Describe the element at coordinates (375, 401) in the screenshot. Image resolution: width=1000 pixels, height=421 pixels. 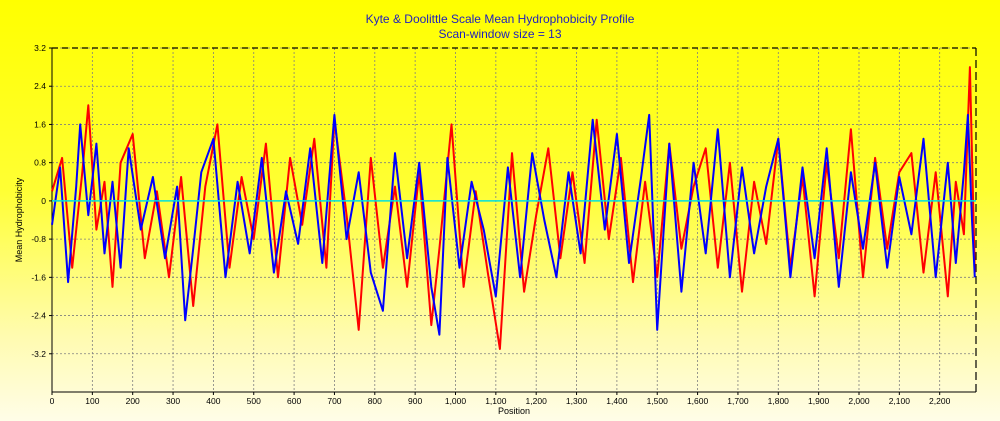
I see `x-tick-label: 800` at that location.